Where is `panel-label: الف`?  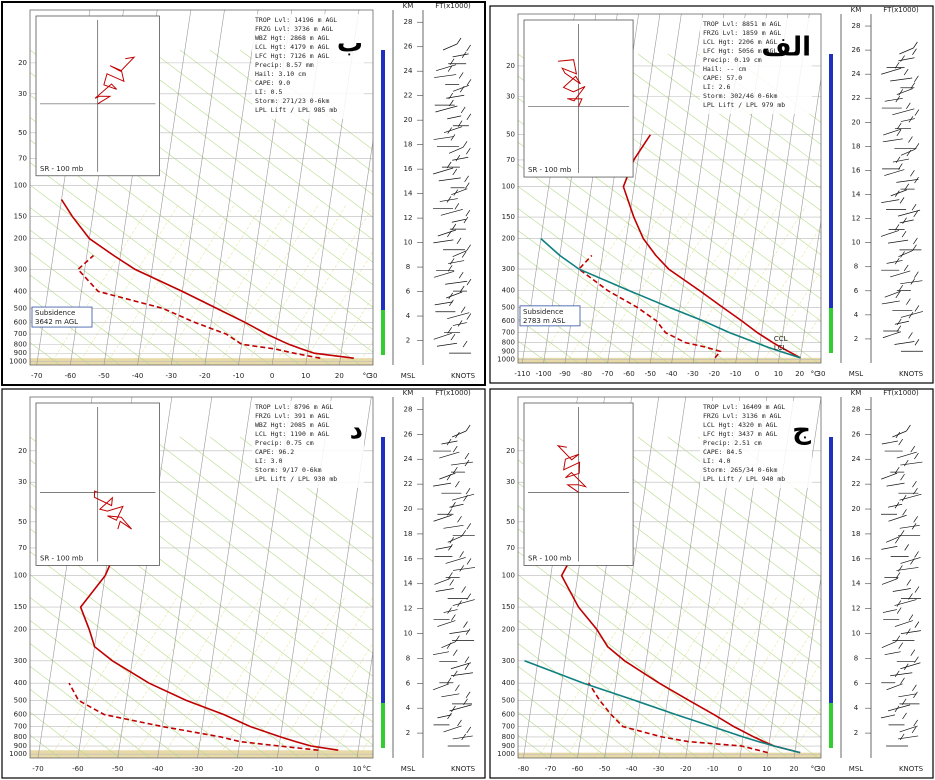
panel-label: الف is located at coordinates (786, 48).